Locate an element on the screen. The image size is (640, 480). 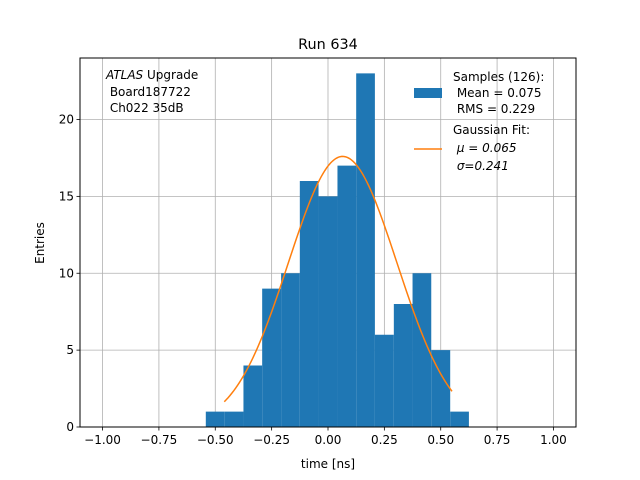
x-tick-label: 0.50 is located at coordinates (440, 440).